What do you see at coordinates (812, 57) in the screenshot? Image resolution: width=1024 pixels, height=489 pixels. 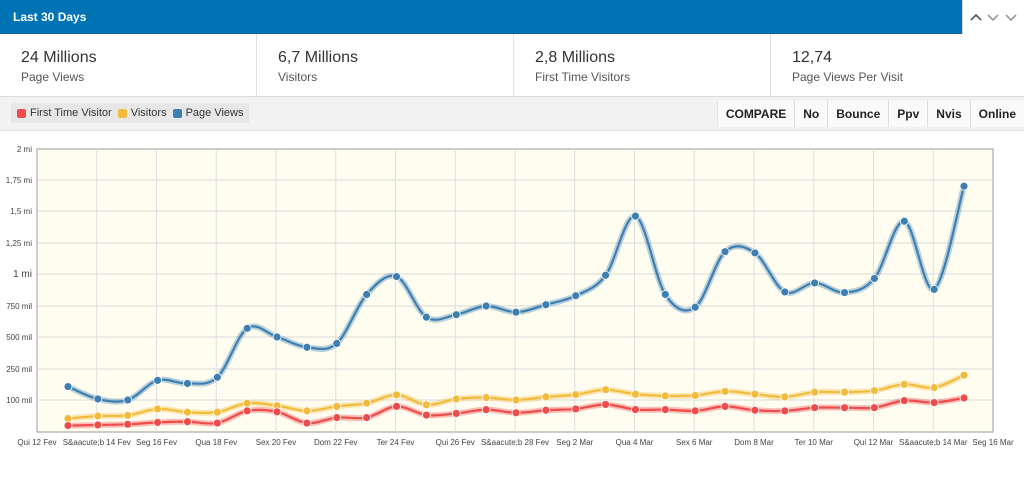 I see `stat-value: 12,74` at bounding box center [812, 57].